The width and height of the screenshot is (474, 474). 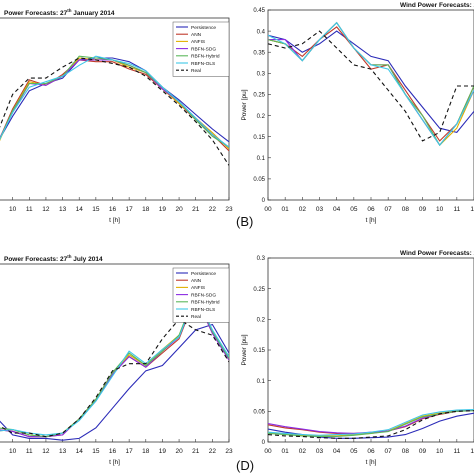 I want to click on y-tick-label-d: 0.2, so click(x=261, y=321).